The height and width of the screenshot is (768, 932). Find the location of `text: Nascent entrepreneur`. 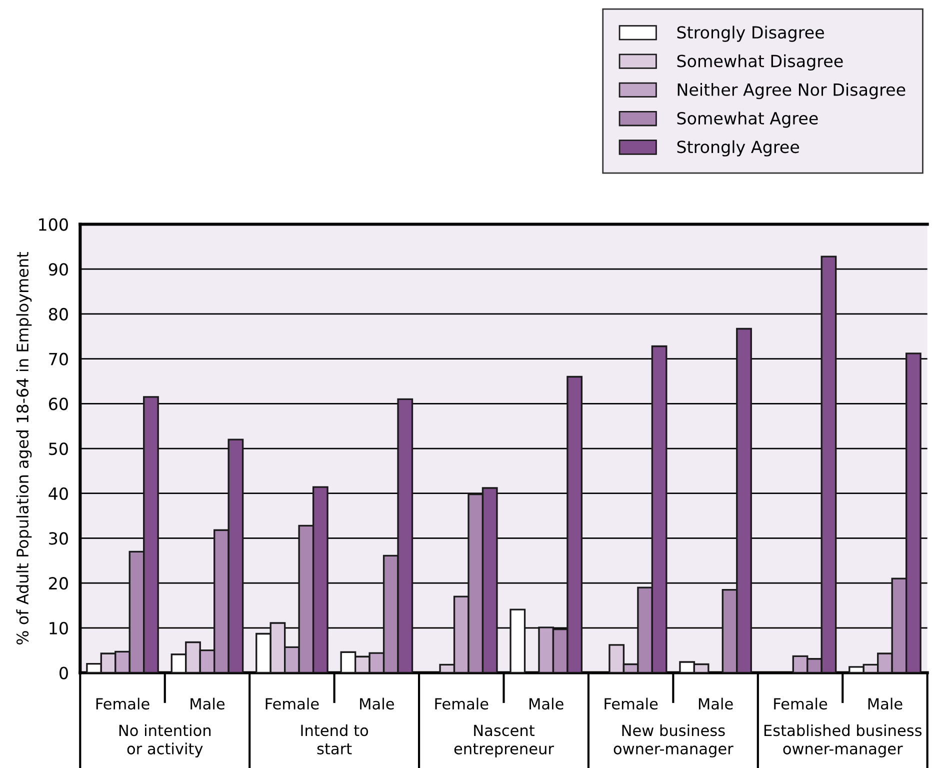

text: Nascent entrepreneur is located at coordinates (504, 741).